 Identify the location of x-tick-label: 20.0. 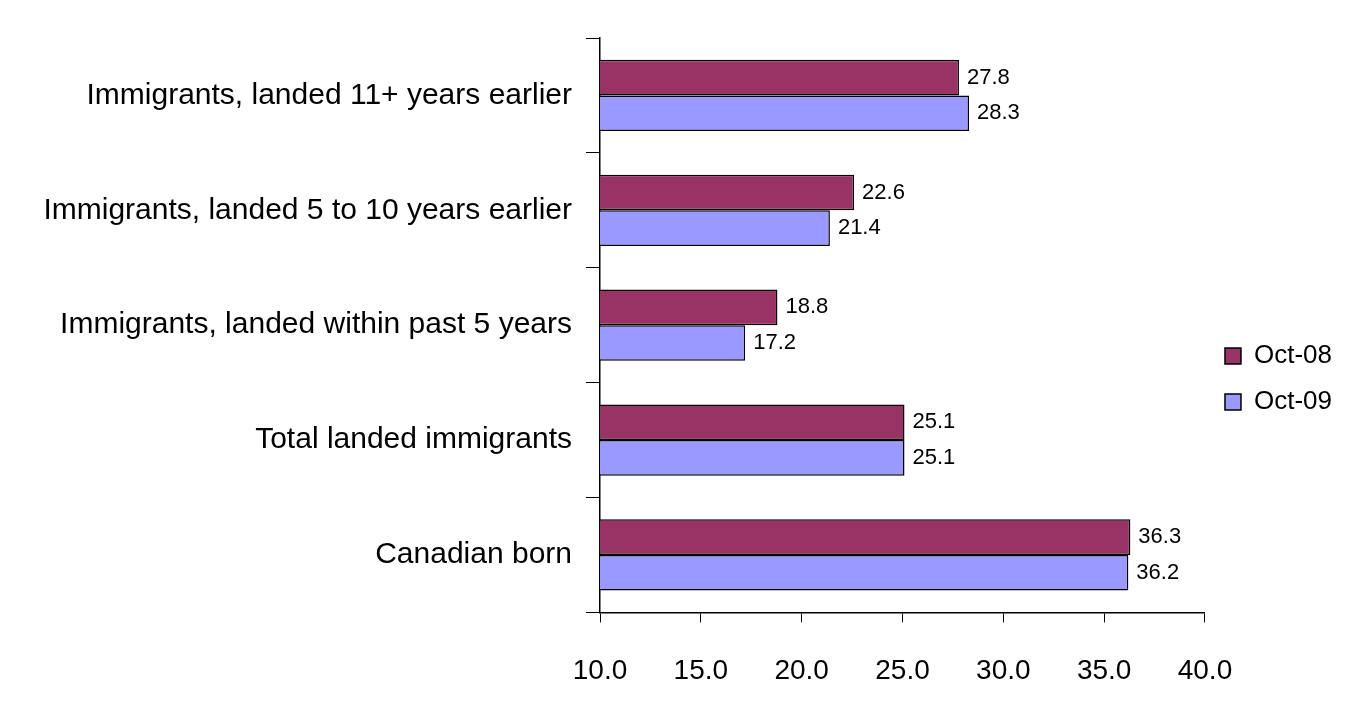
(801, 669).